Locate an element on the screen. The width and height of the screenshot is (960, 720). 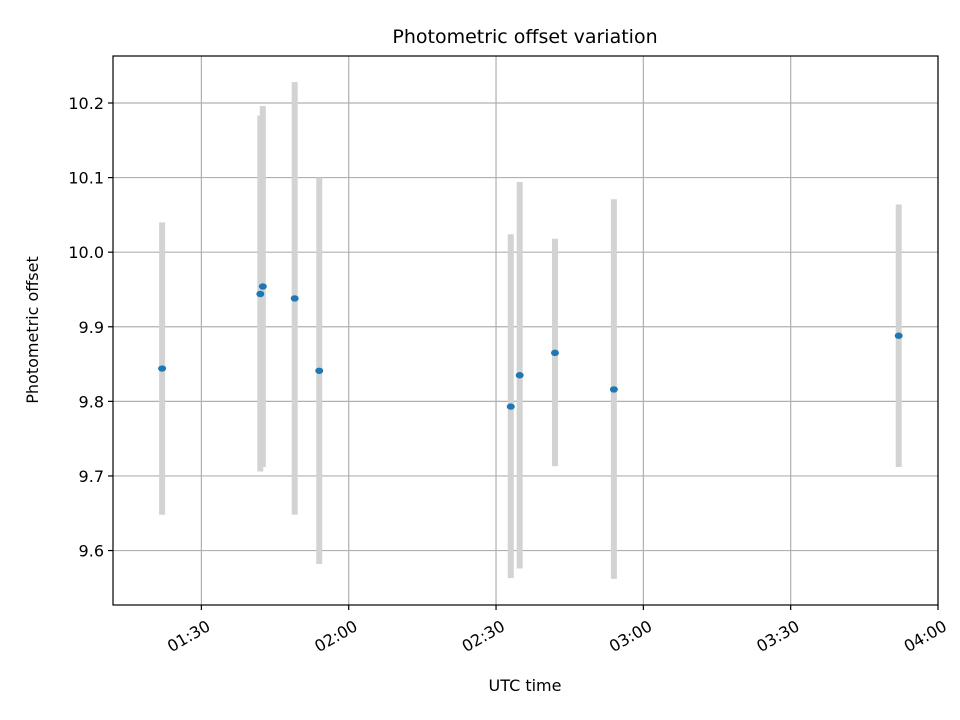
x-tick-label: 03:00 is located at coordinates (630, 636).